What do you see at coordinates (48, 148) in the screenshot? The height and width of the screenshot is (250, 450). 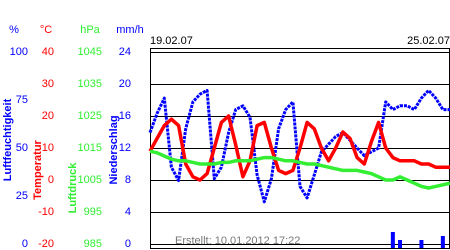 I see `y-tick-label: 10` at bounding box center [48, 148].